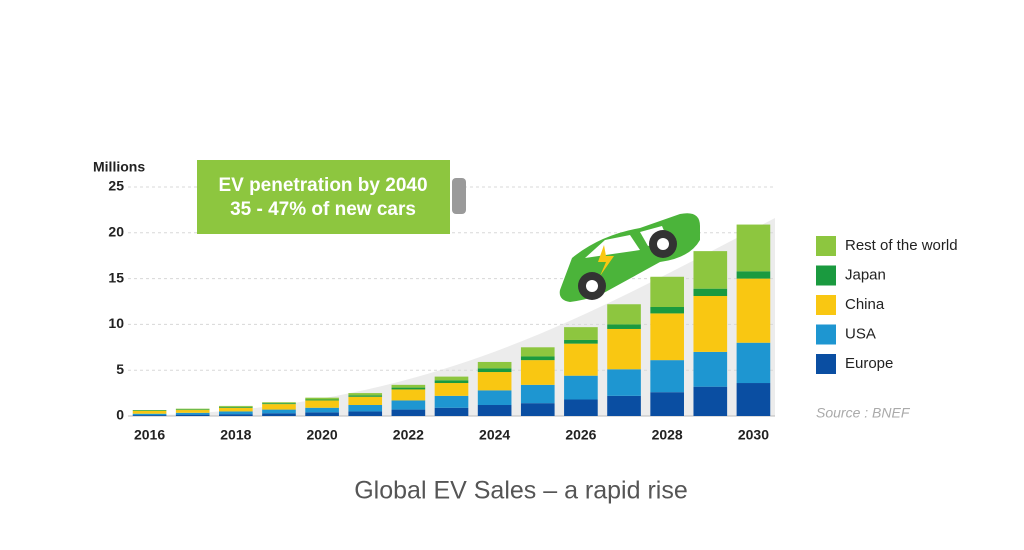  Describe the element at coordinates (521, 491) in the screenshot. I see `caption: Global EV Sales – a rapid rise` at that location.